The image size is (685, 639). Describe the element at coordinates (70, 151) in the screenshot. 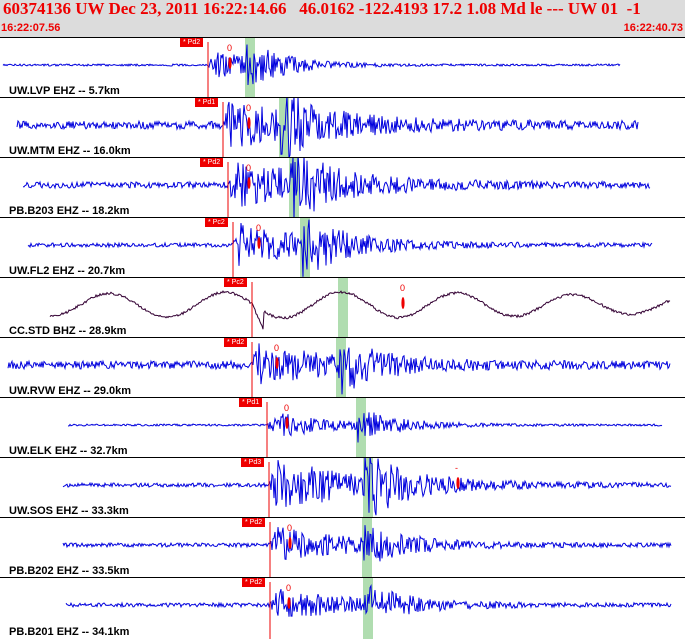

I see `trace-label: UW.MTM EHZ -- 16.0km` at that location.